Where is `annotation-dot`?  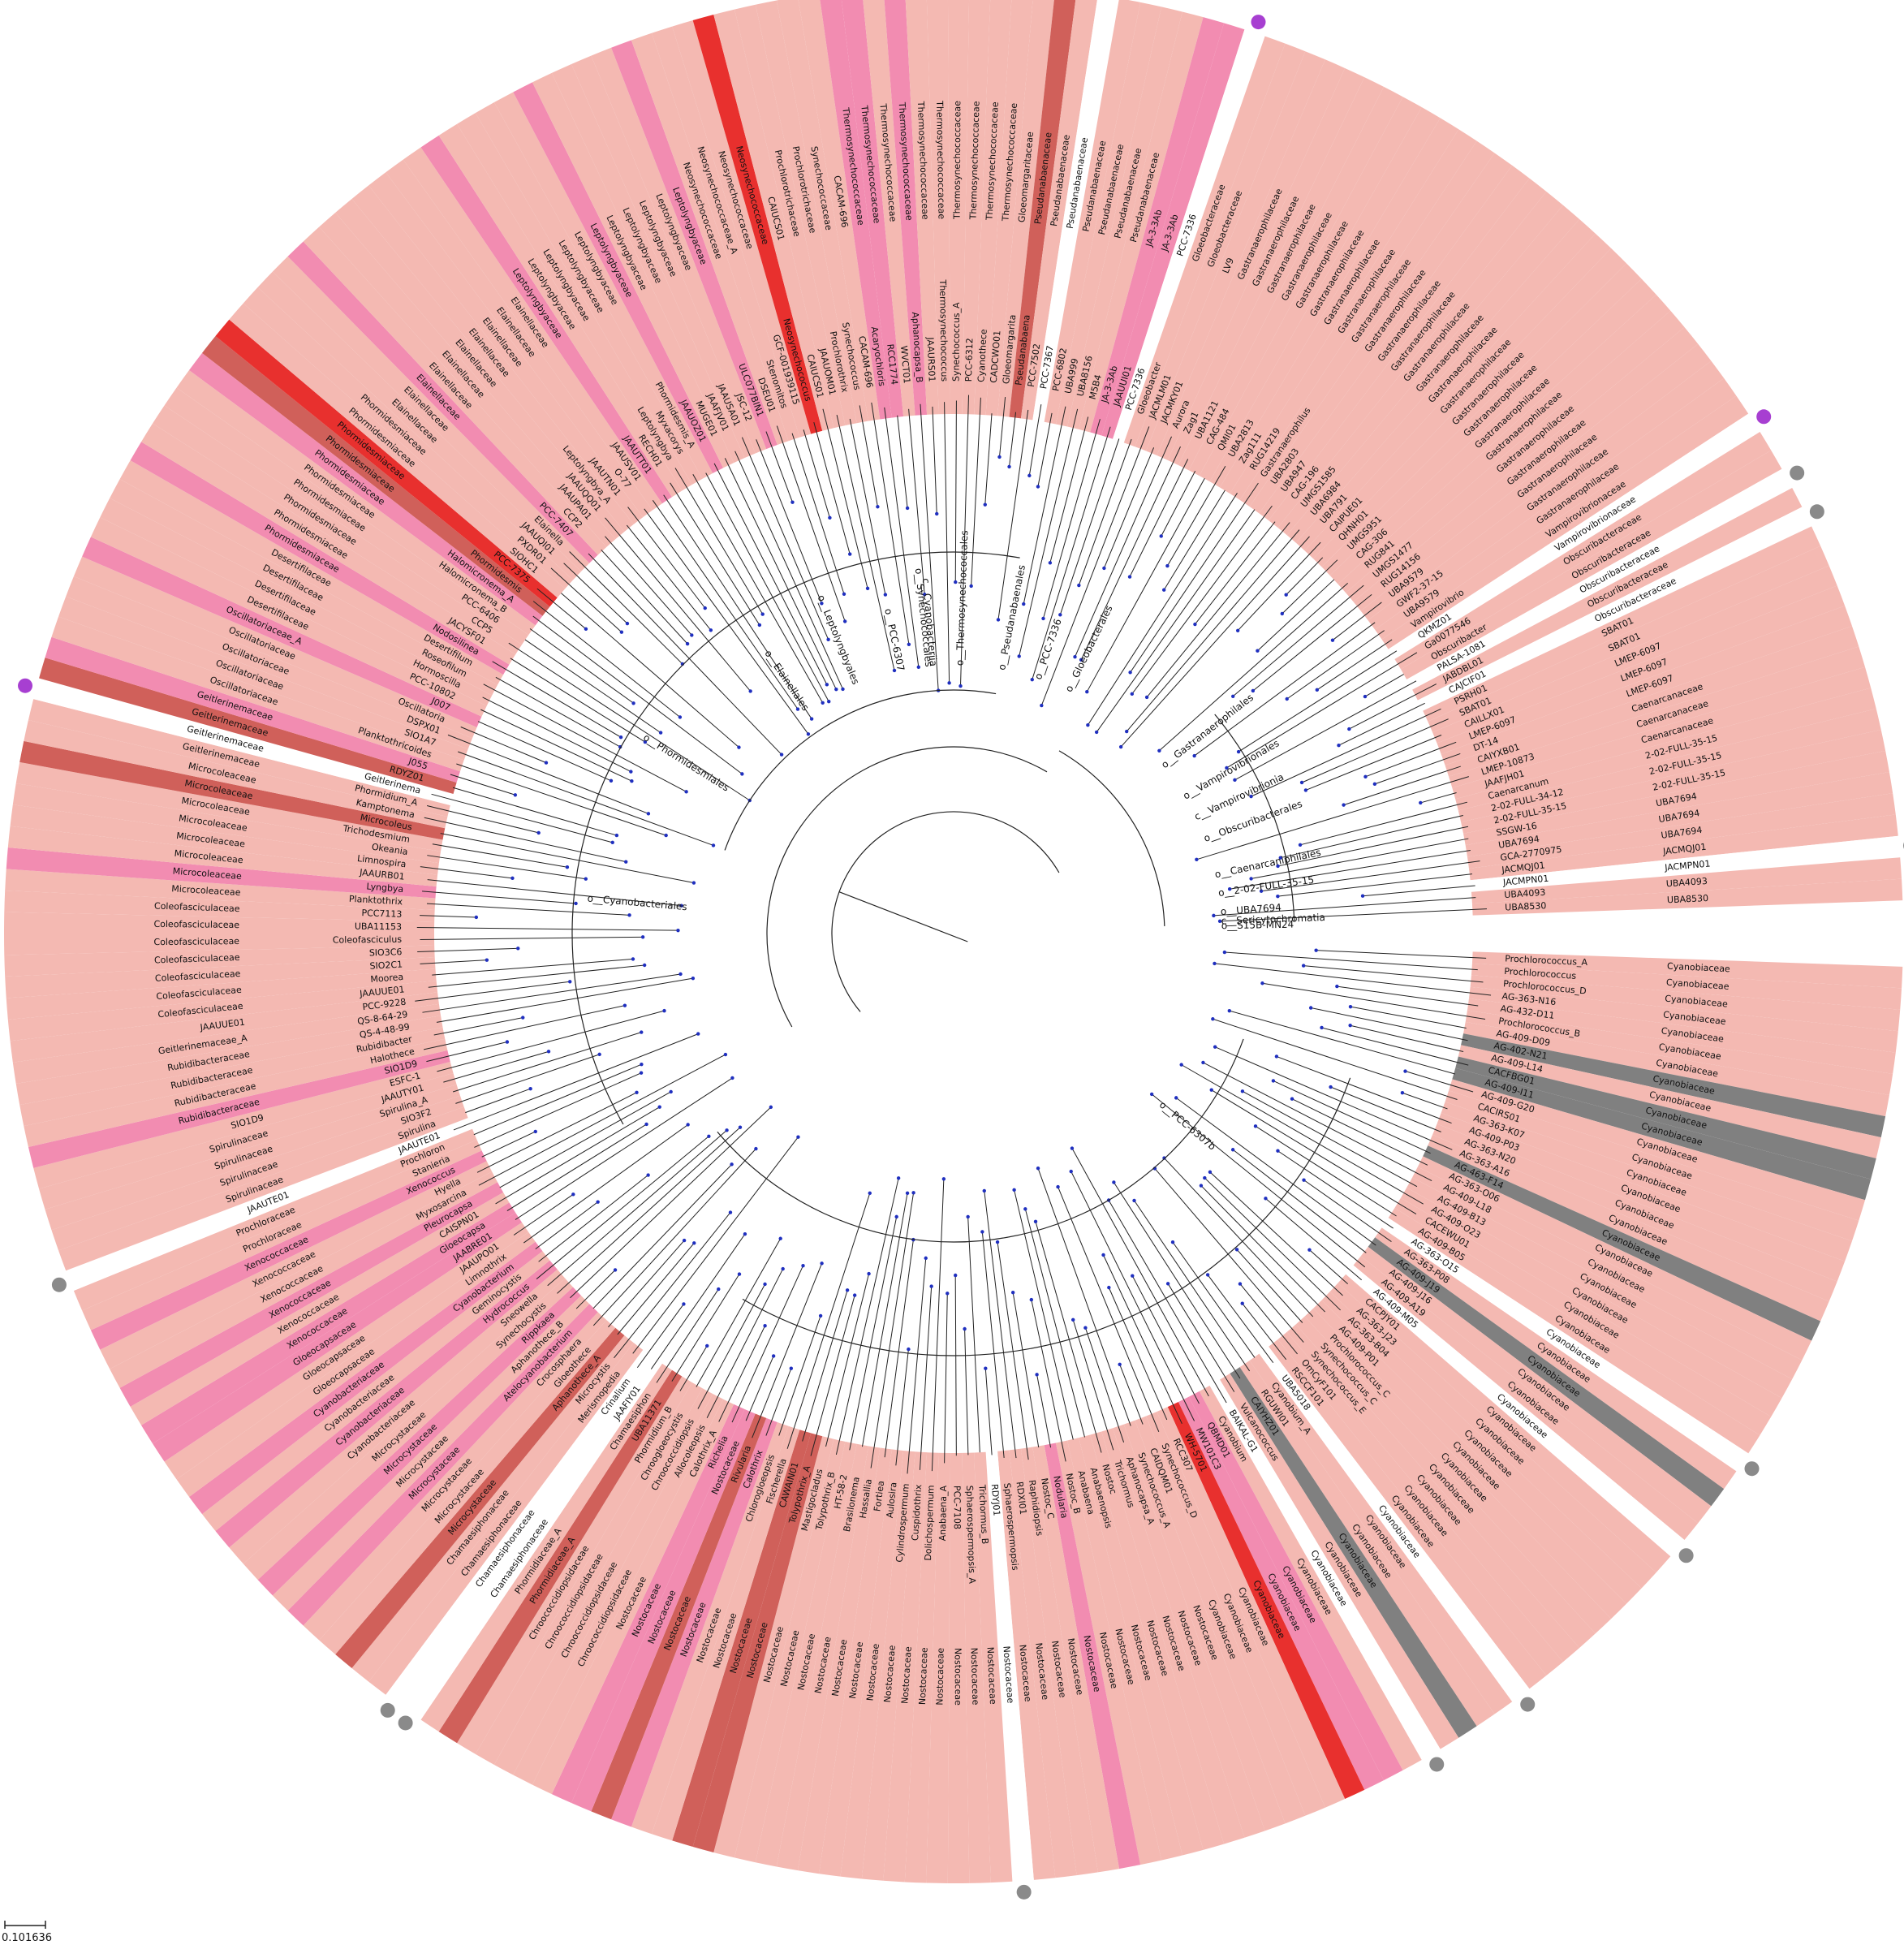 annotation-dot is located at coordinates (1528, 1704).